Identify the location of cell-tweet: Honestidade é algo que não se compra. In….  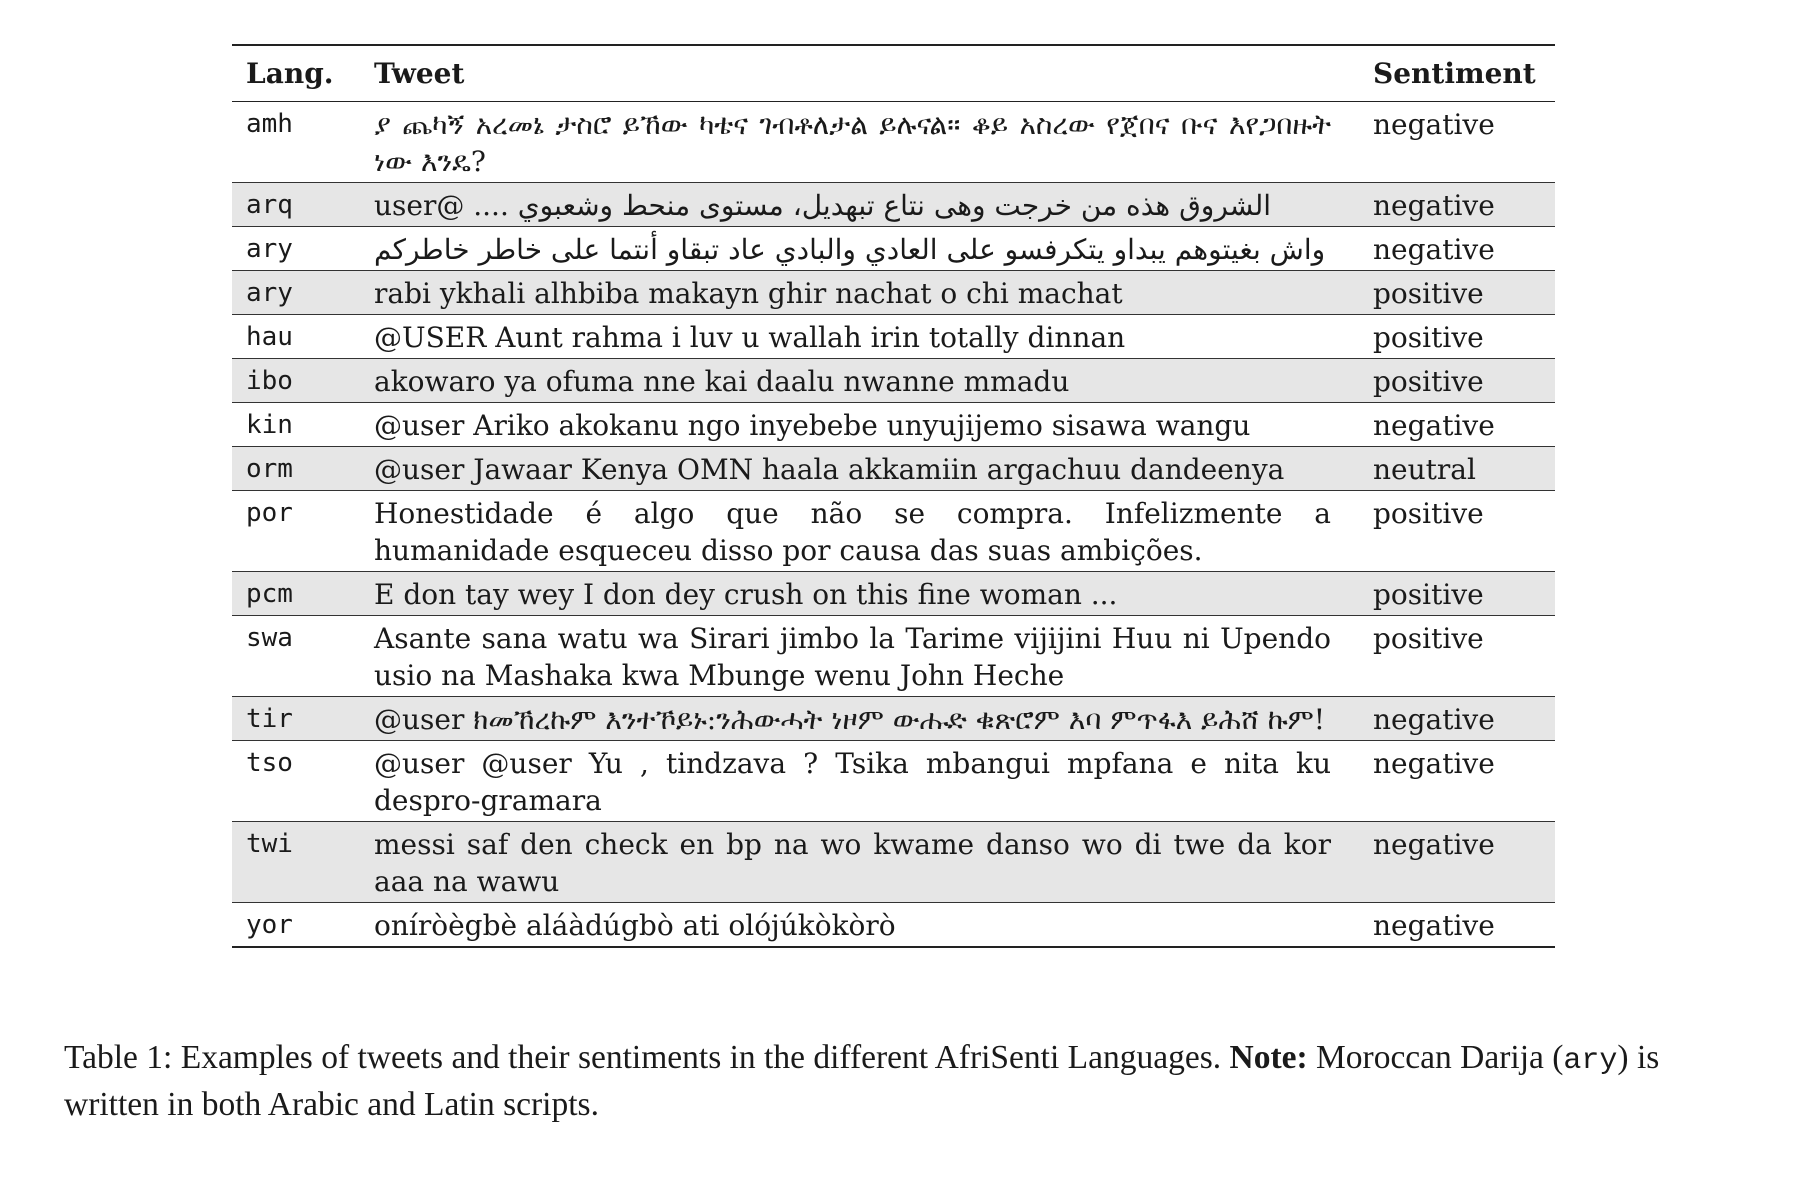
(859, 531).